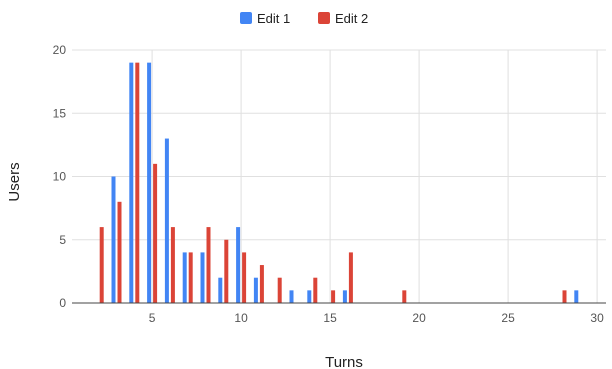 Image resolution: width=612 pixels, height=369 pixels. Describe the element at coordinates (62, 240) in the screenshot. I see `y-tick-label: 5` at that location.